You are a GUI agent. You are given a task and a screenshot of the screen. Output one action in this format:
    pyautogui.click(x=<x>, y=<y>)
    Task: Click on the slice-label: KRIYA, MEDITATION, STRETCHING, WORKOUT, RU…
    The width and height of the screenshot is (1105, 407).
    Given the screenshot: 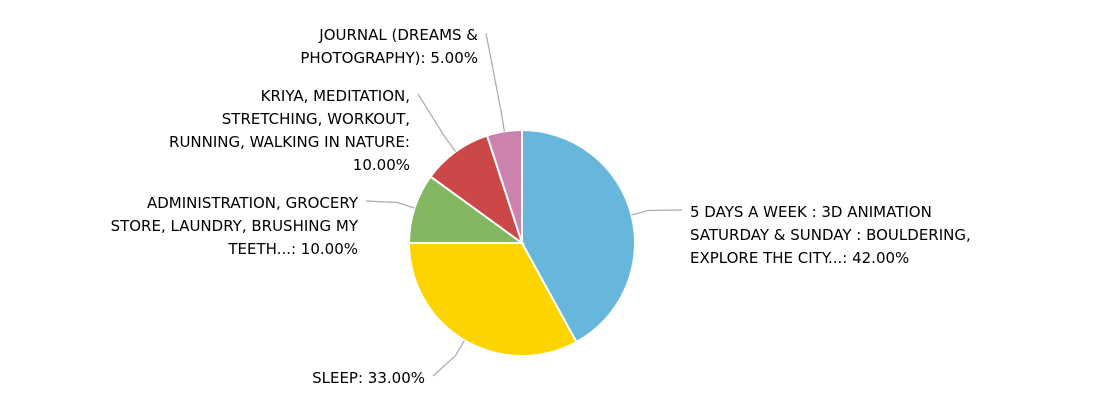 What is the action you would take?
    pyautogui.click(x=289, y=130)
    